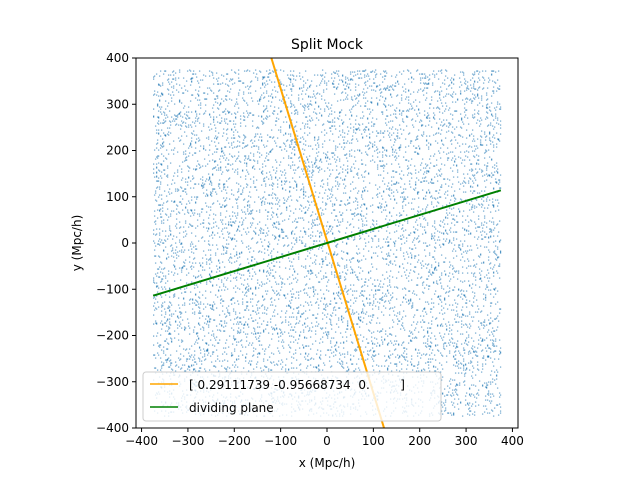 This screenshot has width=640, height=480. I want to click on y-tick-label: 0, so click(125, 243).